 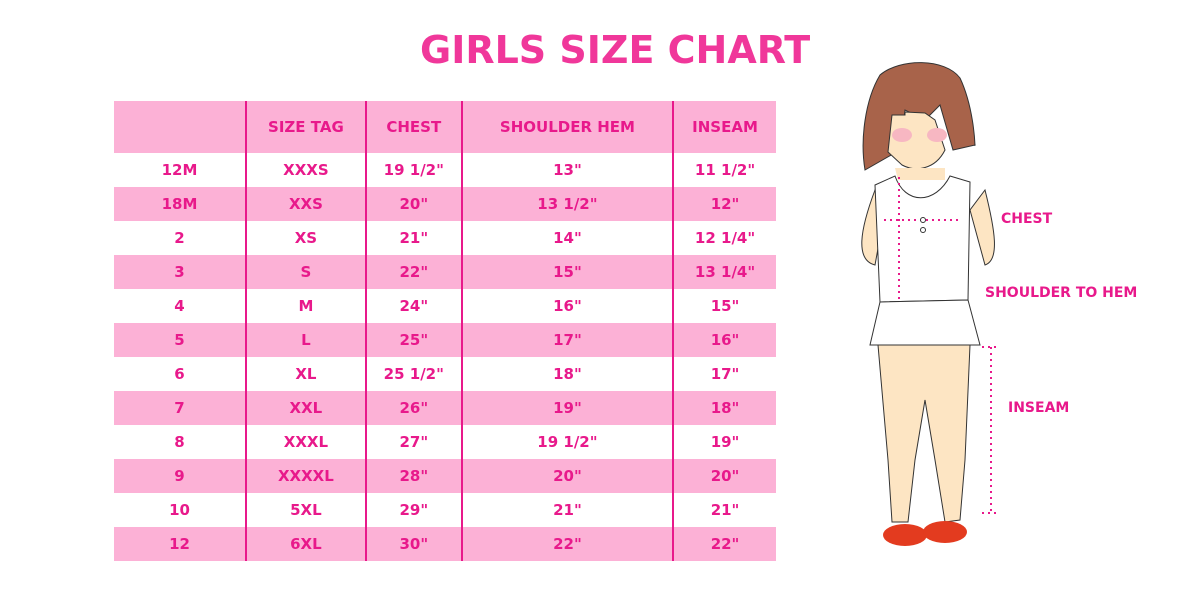 What do you see at coordinates (724, 204) in the screenshot?
I see `table-cell: 12"` at bounding box center [724, 204].